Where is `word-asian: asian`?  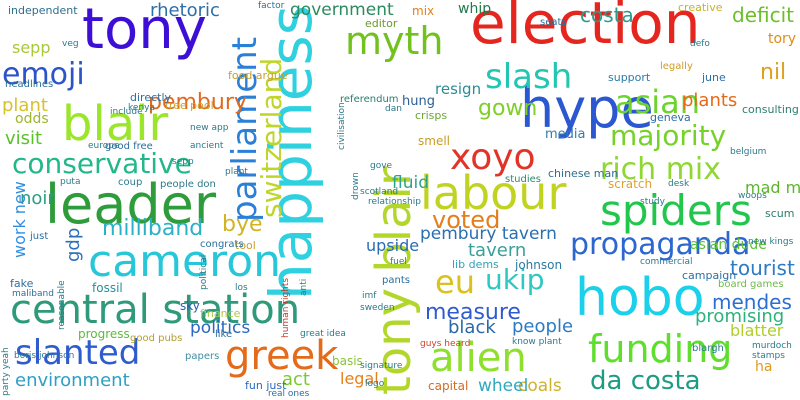 word-asian: asian is located at coordinates (658, 102).